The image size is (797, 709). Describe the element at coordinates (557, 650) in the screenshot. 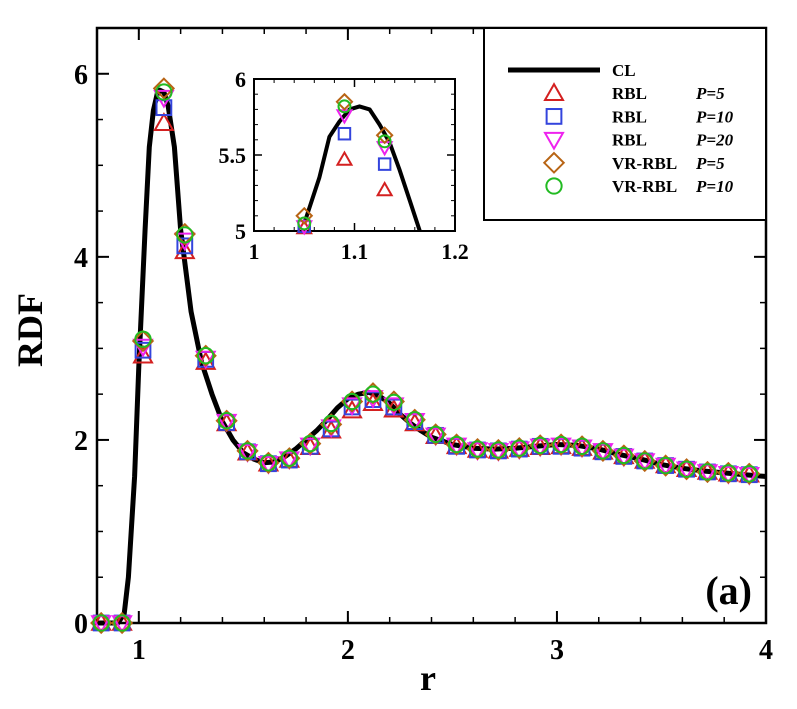

I see `x-tick-label: 3` at that location.